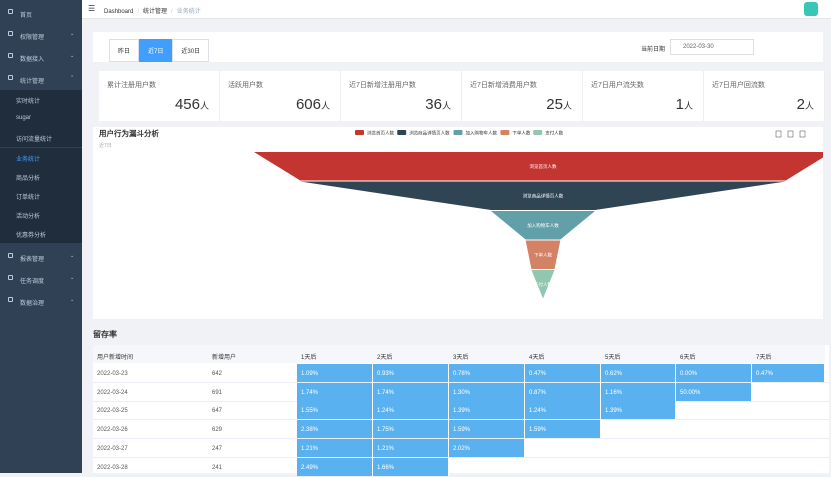 This screenshot has width=831, height=477. I want to click on cell: 247, so click(217, 448).